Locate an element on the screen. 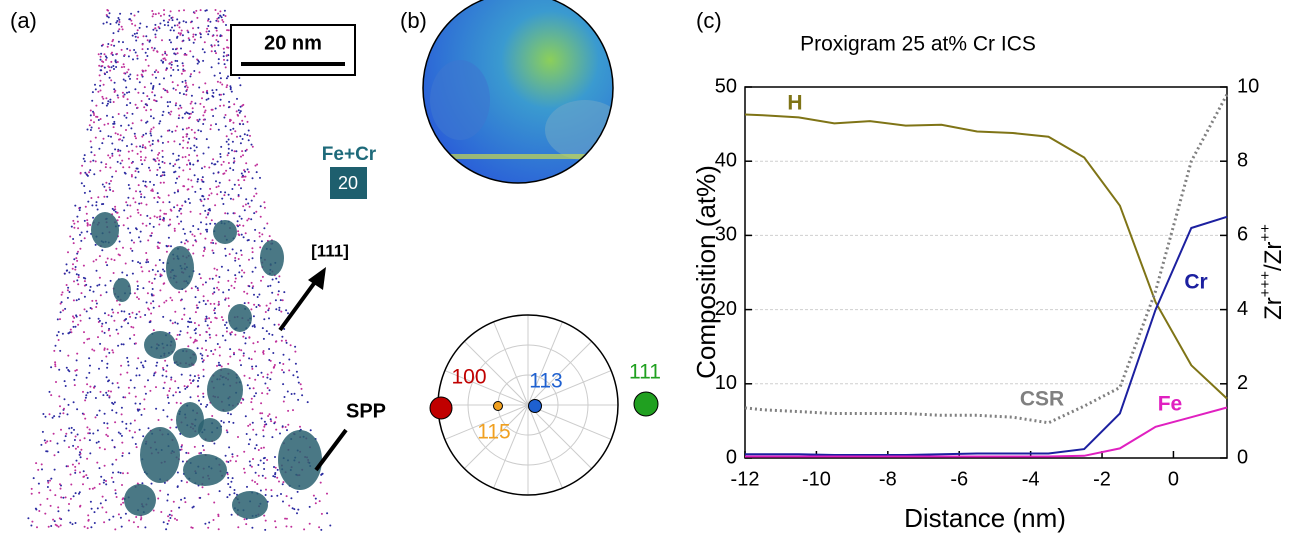 Image resolution: width=1292 pixels, height=550 pixels. pole-label: 111 is located at coordinates (645, 372).